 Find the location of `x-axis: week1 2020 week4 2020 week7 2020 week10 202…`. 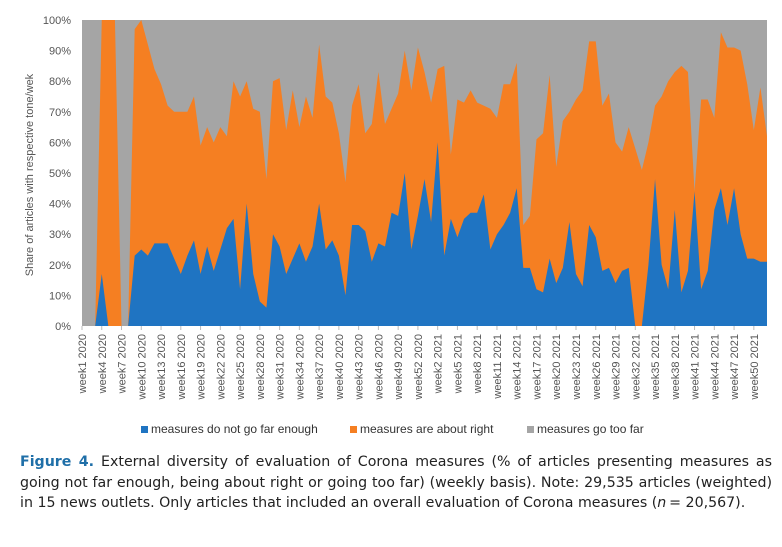

x-axis: week1 2020 week4 2020 week7 2020 week10 202… is located at coordinates (419, 363).